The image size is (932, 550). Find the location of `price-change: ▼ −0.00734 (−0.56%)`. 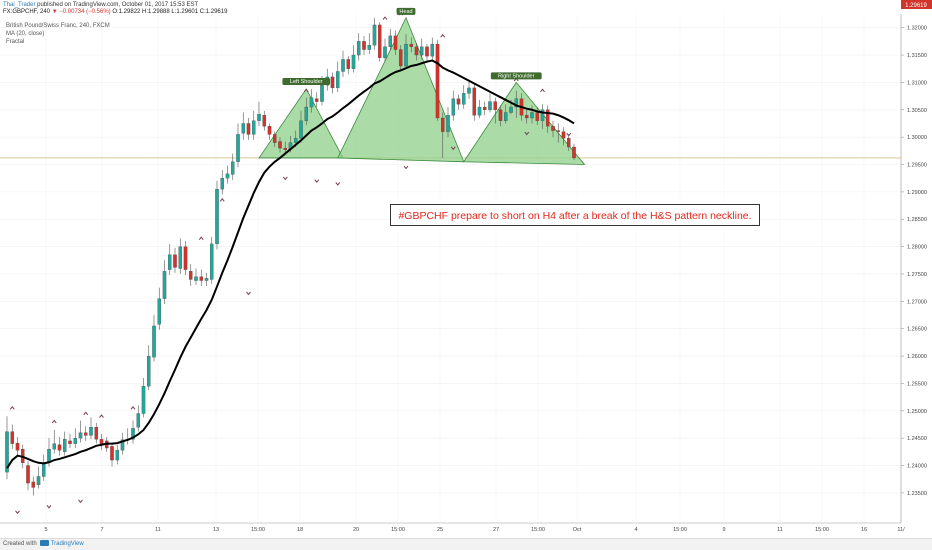

price-change: ▼ −0.00734 (−0.56%) is located at coordinates (81, 12).